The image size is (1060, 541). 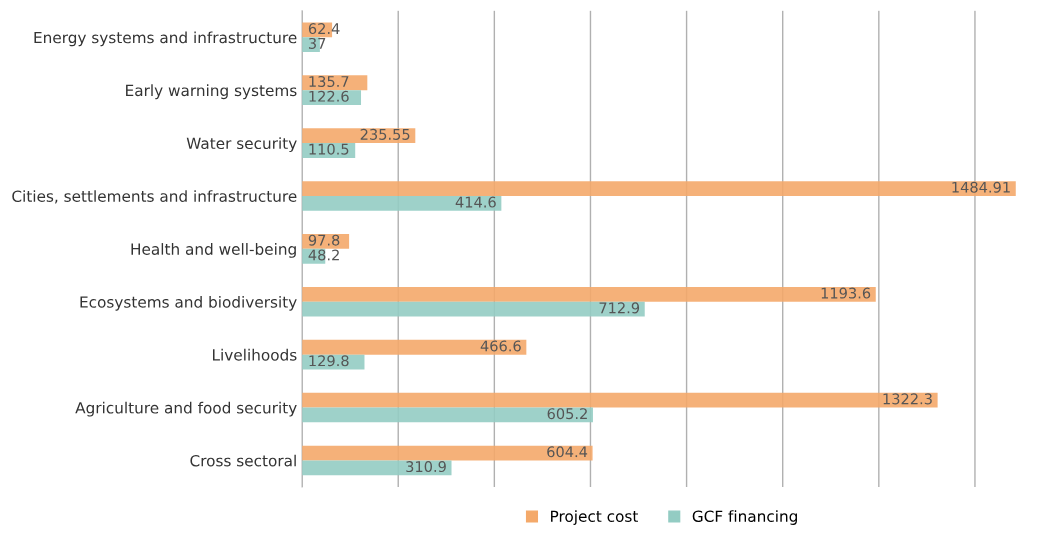 What do you see at coordinates (211, 92) in the screenshot?
I see `y-tick-label: Early warning systems` at bounding box center [211, 92].